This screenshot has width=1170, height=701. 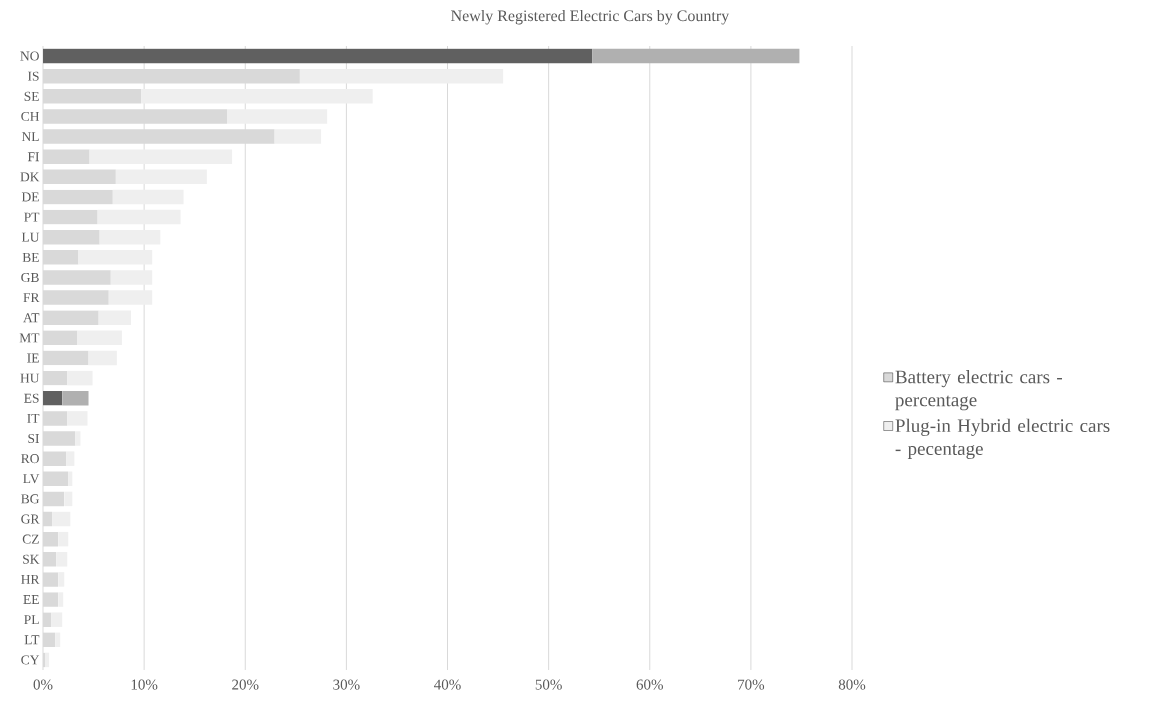 What do you see at coordinates (144, 684) in the screenshot?
I see `x-tick-label: 10%` at bounding box center [144, 684].